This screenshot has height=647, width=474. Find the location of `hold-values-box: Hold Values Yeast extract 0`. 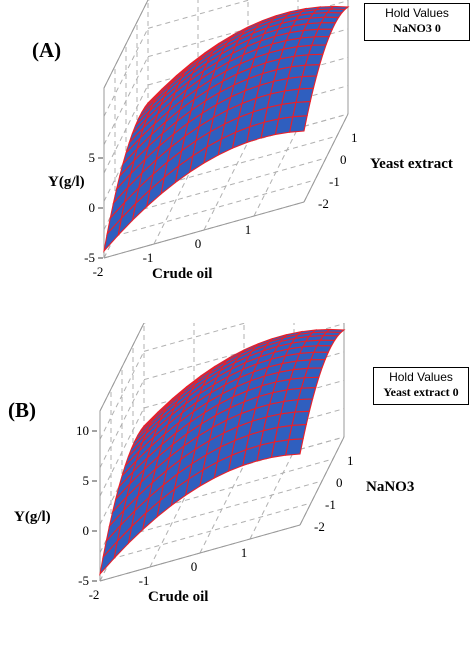

hold-values-box: Hold Values Yeast extract 0 is located at coordinates (421, 386).